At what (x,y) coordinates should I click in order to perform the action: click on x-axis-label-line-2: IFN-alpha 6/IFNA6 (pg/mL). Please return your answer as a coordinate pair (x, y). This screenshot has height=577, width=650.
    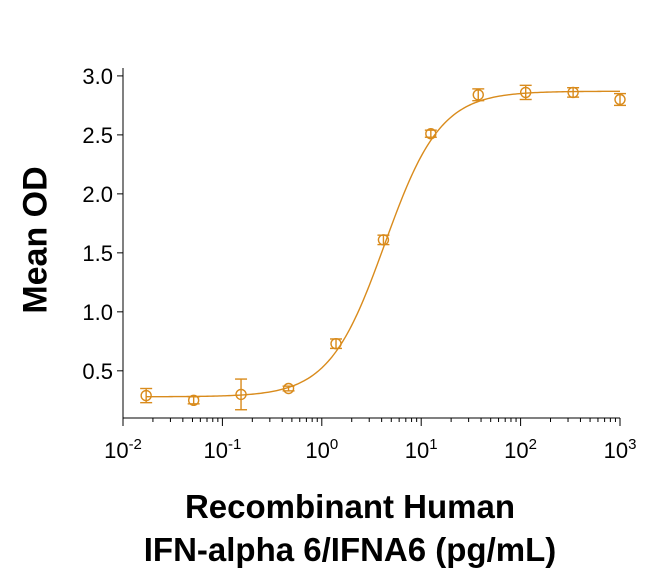
    Looking at the image, I should click on (350, 549).